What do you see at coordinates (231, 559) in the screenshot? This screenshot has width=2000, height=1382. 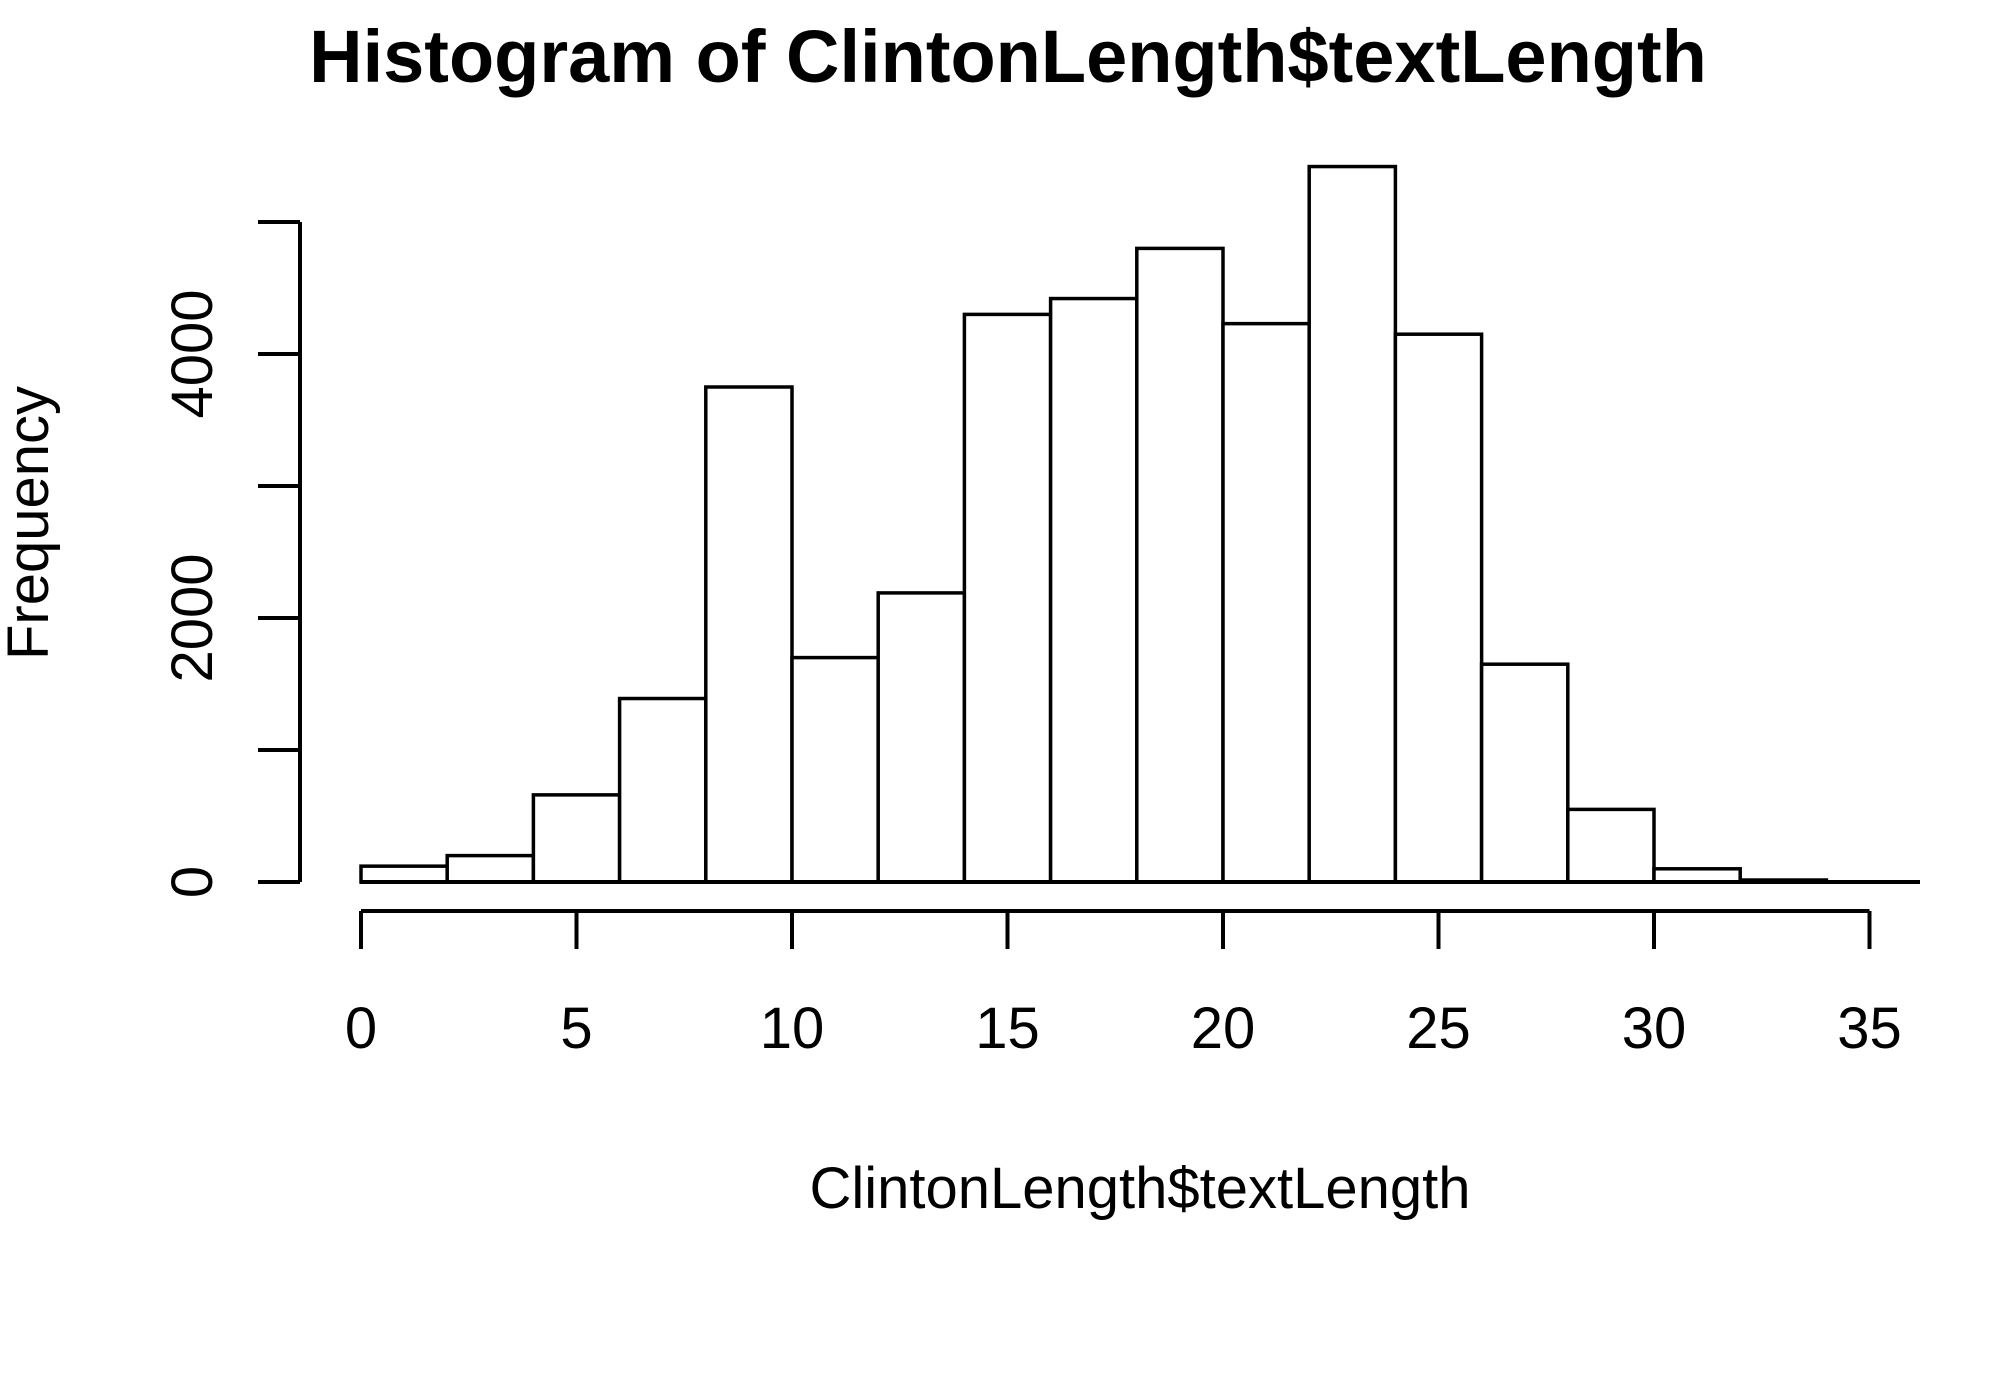 I see `y-axis: 0 2000 4000` at bounding box center [231, 559].